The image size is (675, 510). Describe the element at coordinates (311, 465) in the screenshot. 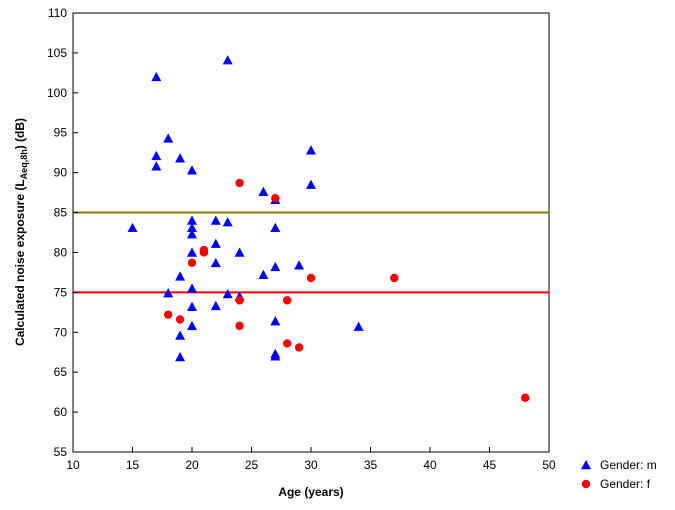

I see `x-tick-label: 30` at that location.